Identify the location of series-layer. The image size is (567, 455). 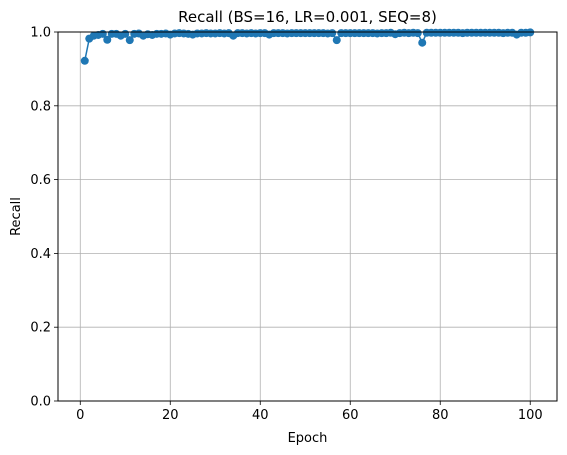
(307, 46).